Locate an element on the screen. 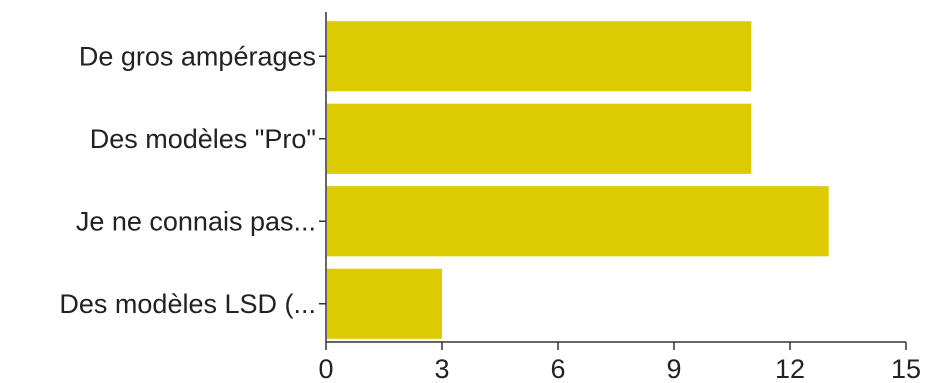 This screenshot has width=926, height=383. x-tick-label-2: 6 is located at coordinates (557, 368).